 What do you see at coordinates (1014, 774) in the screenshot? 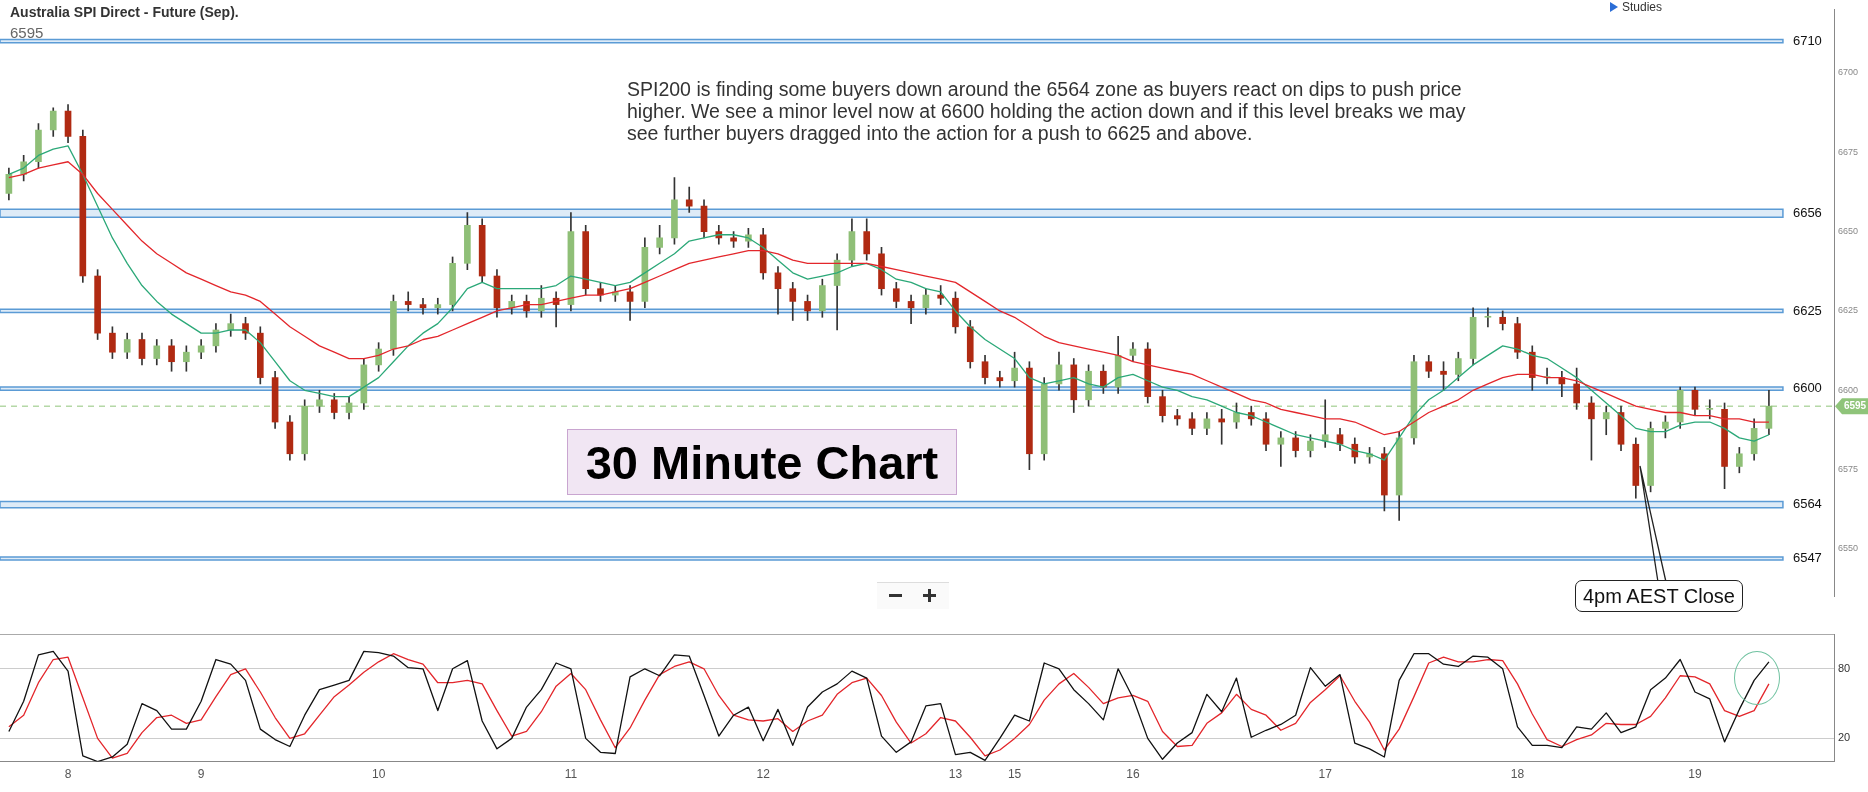
I see `x-tick-label: 15` at bounding box center [1014, 774].